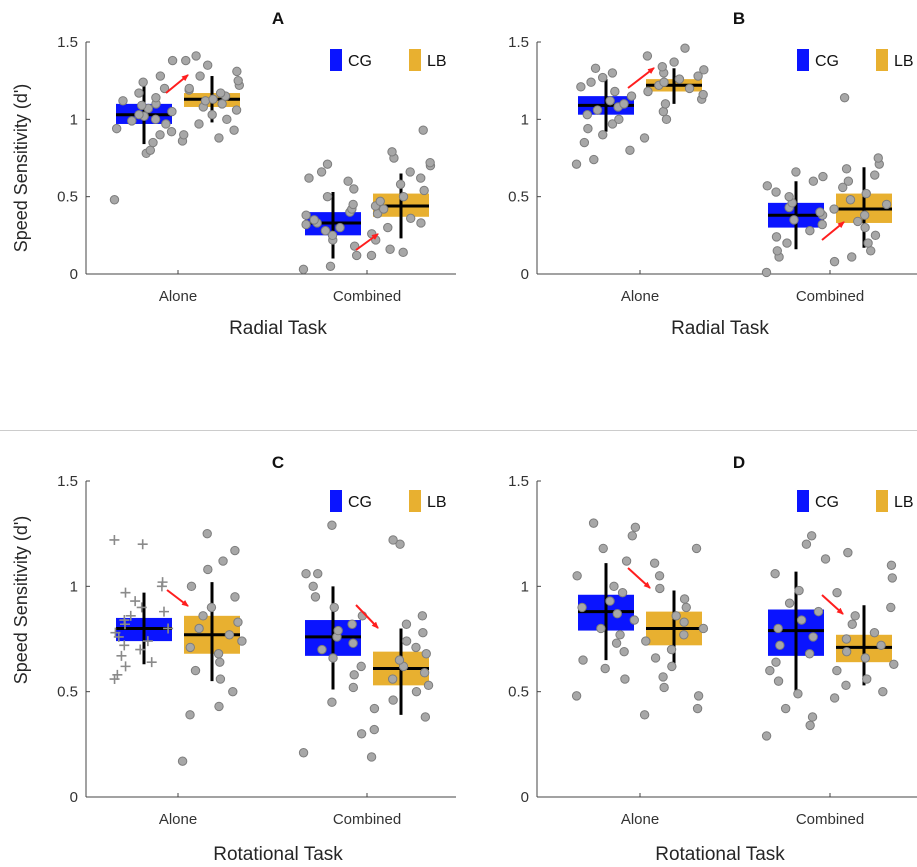 The height and width of the screenshot is (867, 917). What do you see at coordinates (855, 501) in the screenshot?
I see `legend: CG LB` at bounding box center [855, 501].